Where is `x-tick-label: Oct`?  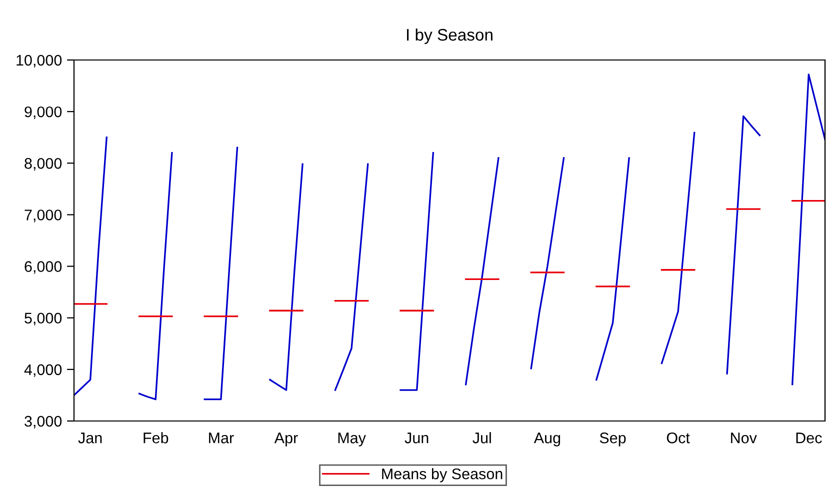
x-tick-label: Oct is located at coordinates (678, 438).